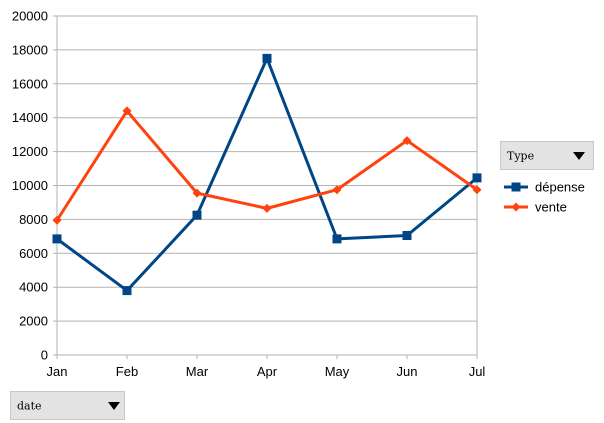  Describe the element at coordinates (197, 371) in the screenshot. I see `x-tick-label: Mar` at that location.